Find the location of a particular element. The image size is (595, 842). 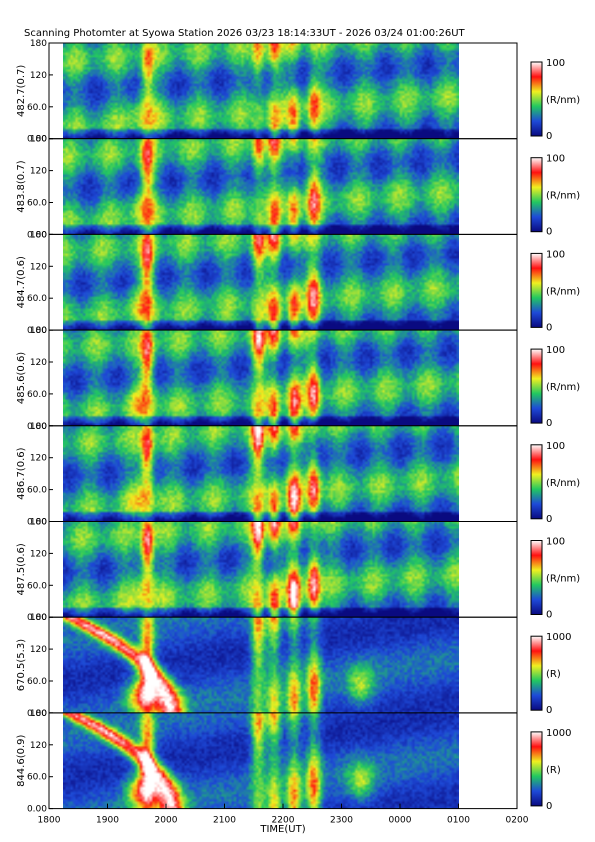

panel-2: 0.00 60.0 120 180 483.8(0.7) 100 (R/nm) 0 is located at coordinates (298, 188).